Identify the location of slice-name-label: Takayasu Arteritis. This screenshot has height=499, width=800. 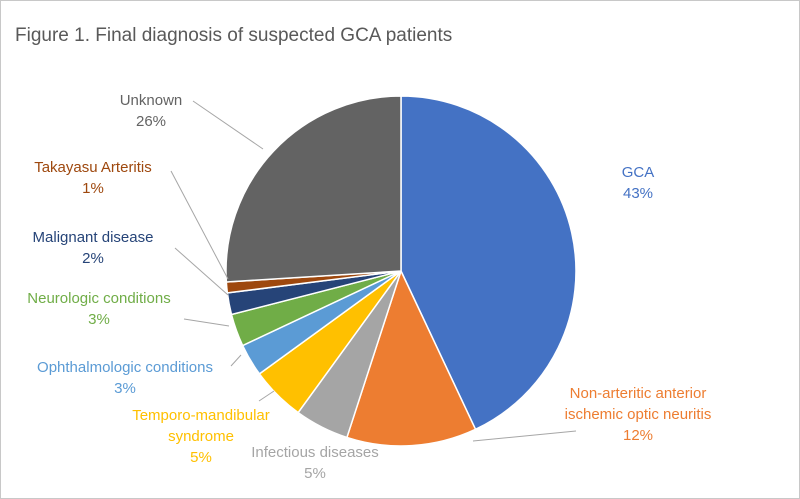
(93, 167).